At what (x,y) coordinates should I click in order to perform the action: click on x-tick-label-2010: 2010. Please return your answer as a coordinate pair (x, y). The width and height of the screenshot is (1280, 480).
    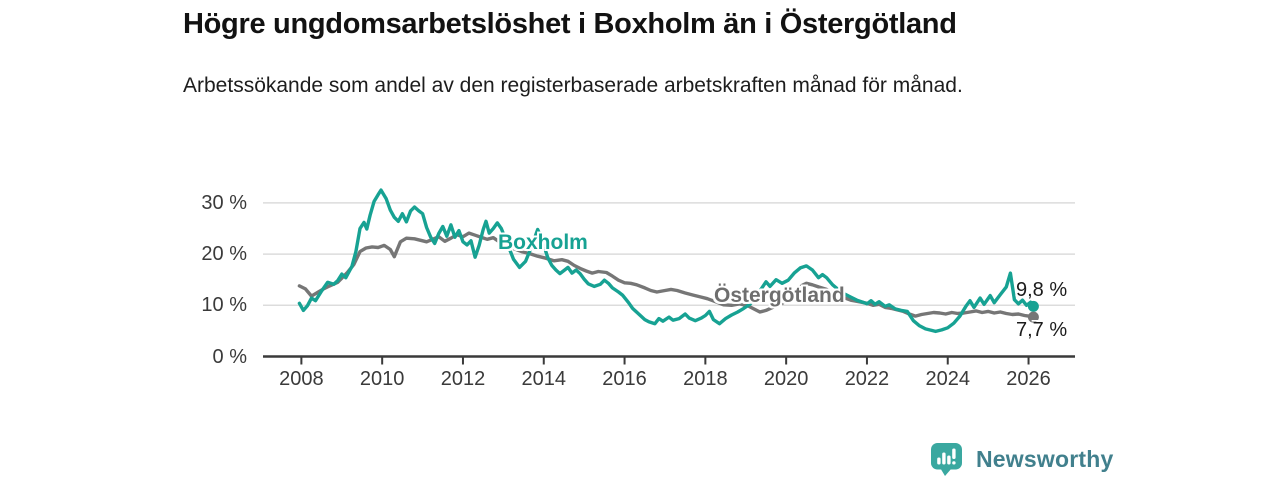
    Looking at the image, I should click on (382, 378).